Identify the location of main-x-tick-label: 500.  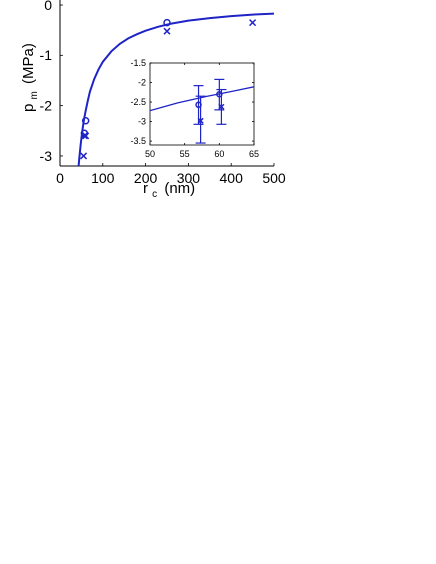
(274, 178).